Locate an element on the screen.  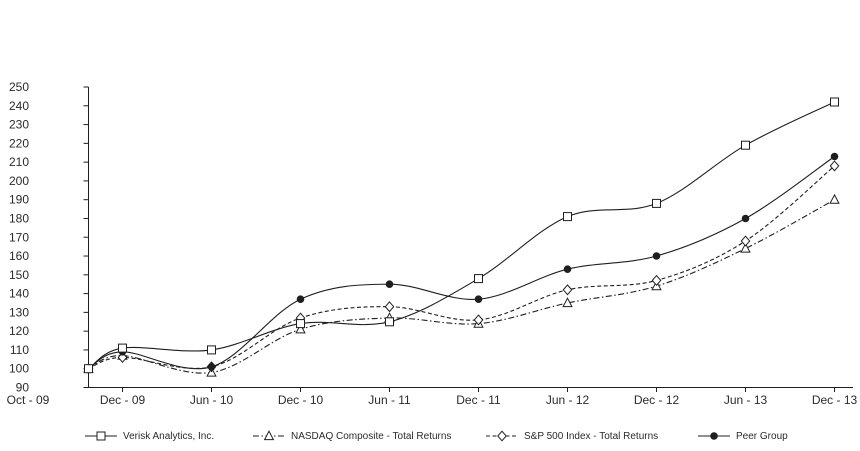
legend-label-verisk: Verisk Analytics, Inc. is located at coordinates (169, 436).